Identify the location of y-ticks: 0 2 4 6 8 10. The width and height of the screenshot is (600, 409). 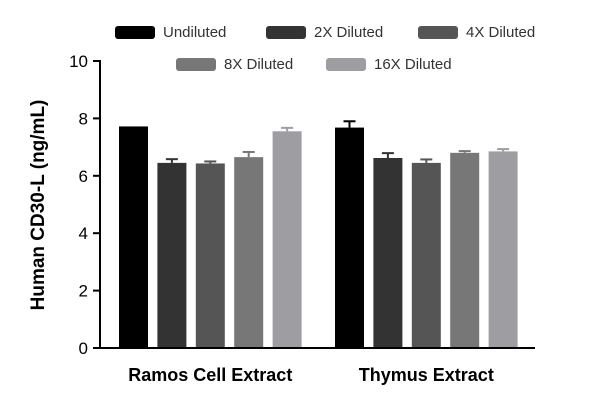
(84, 205).